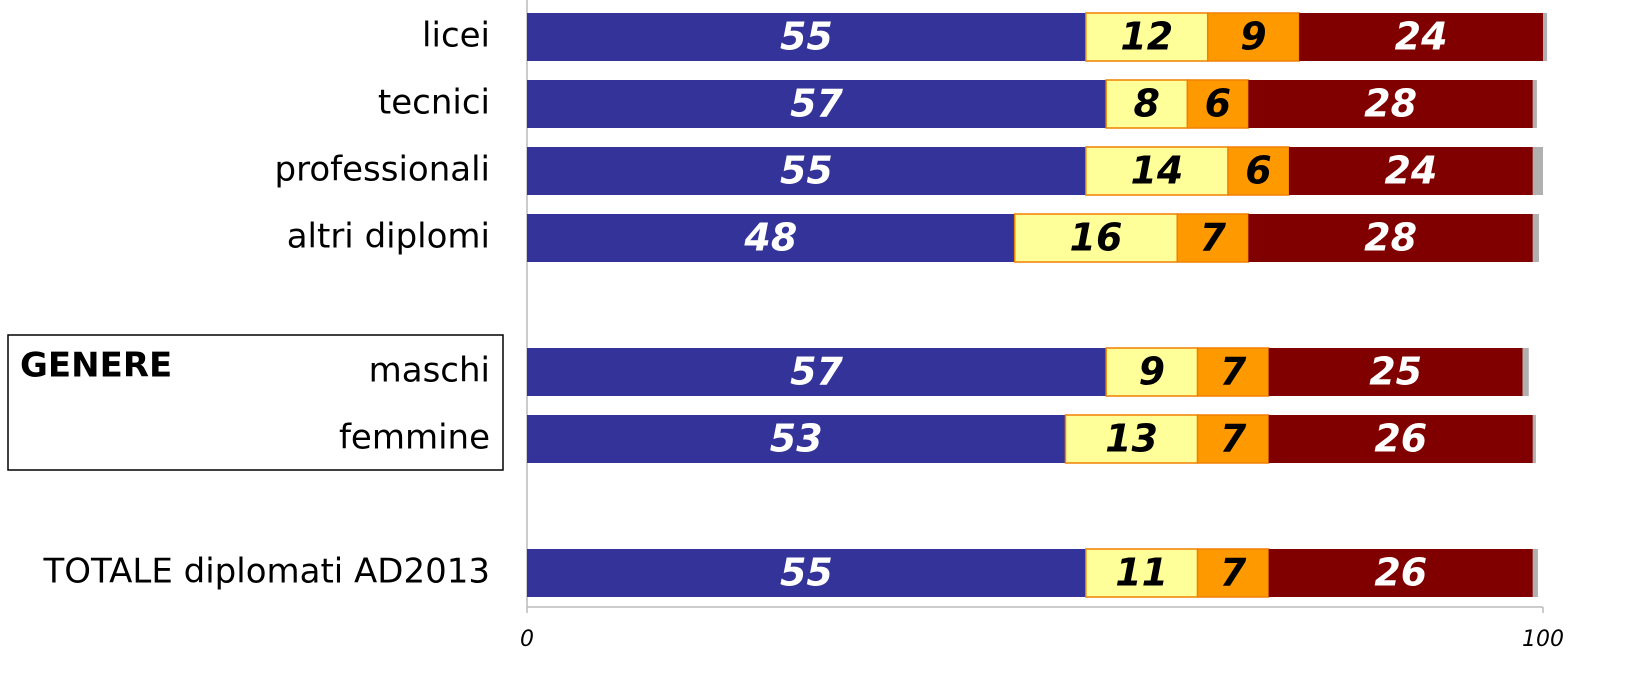  What do you see at coordinates (434, 103) in the screenshot?
I see `category-label: tecnici` at bounding box center [434, 103].